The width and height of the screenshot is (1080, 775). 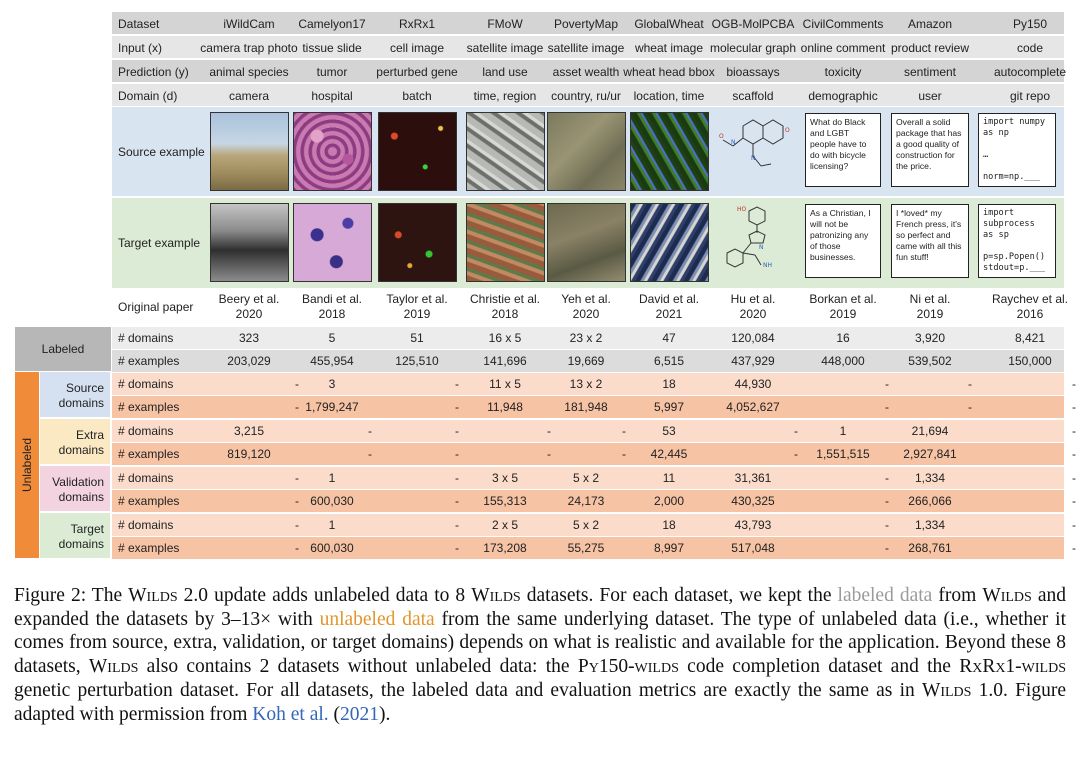 What do you see at coordinates (586, 548) in the screenshot?
I see `stats-cell: 55,275` at bounding box center [586, 548].